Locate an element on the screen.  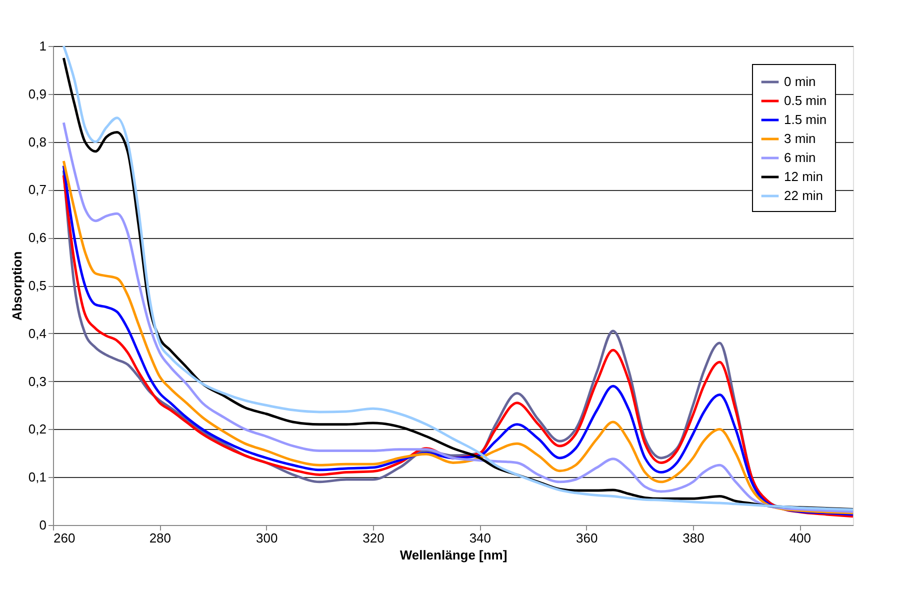
y-tick-label: 0,6 is located at coordinates (37, 238).